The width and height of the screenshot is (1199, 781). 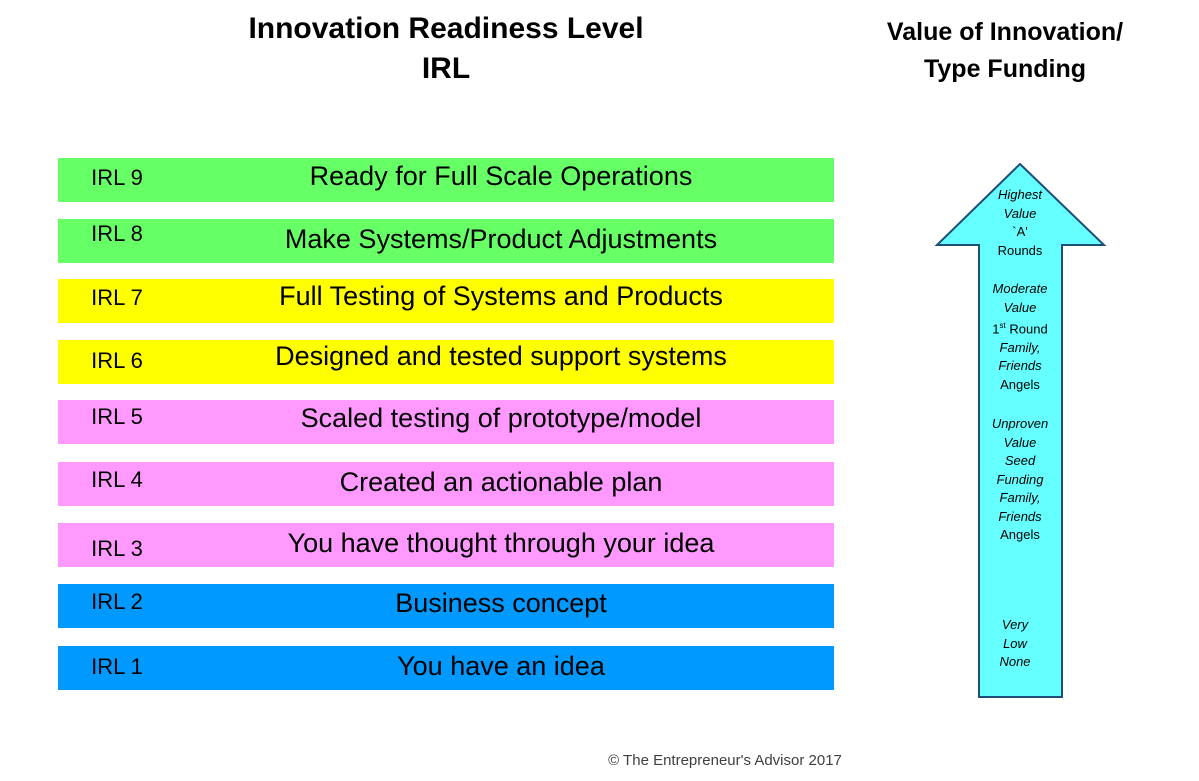 I want to click on arrow-moderate-round-num: 1, so click(x=996, y=329).